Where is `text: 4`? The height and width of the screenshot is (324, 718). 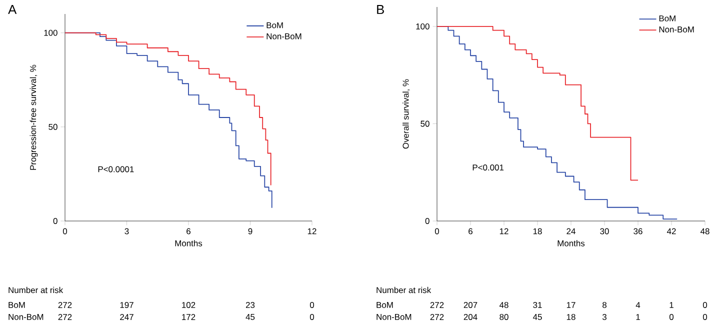 text: 4 is located at coordinates (638, 305).